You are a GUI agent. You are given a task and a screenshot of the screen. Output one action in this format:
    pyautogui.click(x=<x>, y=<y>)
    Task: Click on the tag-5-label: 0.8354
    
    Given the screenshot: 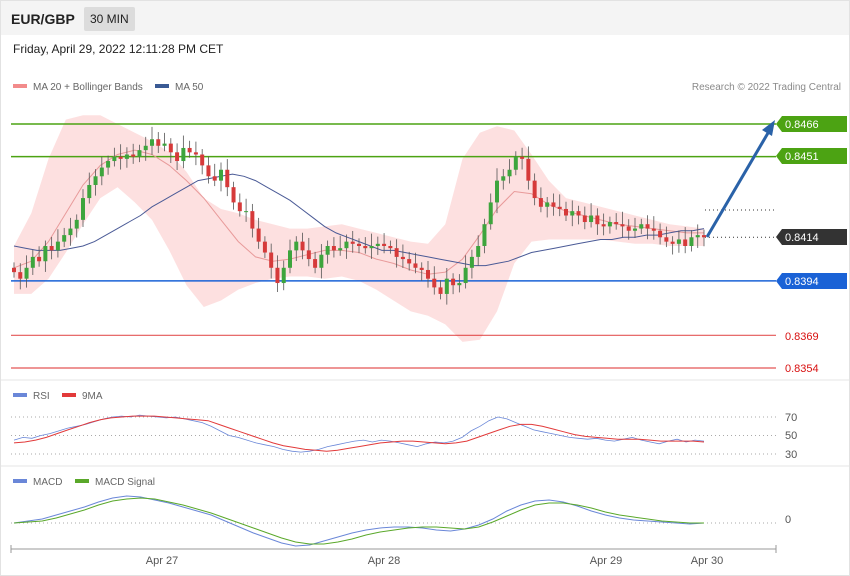 What is the action you would take?
    pyautogui.click(x=802, y=369)
    